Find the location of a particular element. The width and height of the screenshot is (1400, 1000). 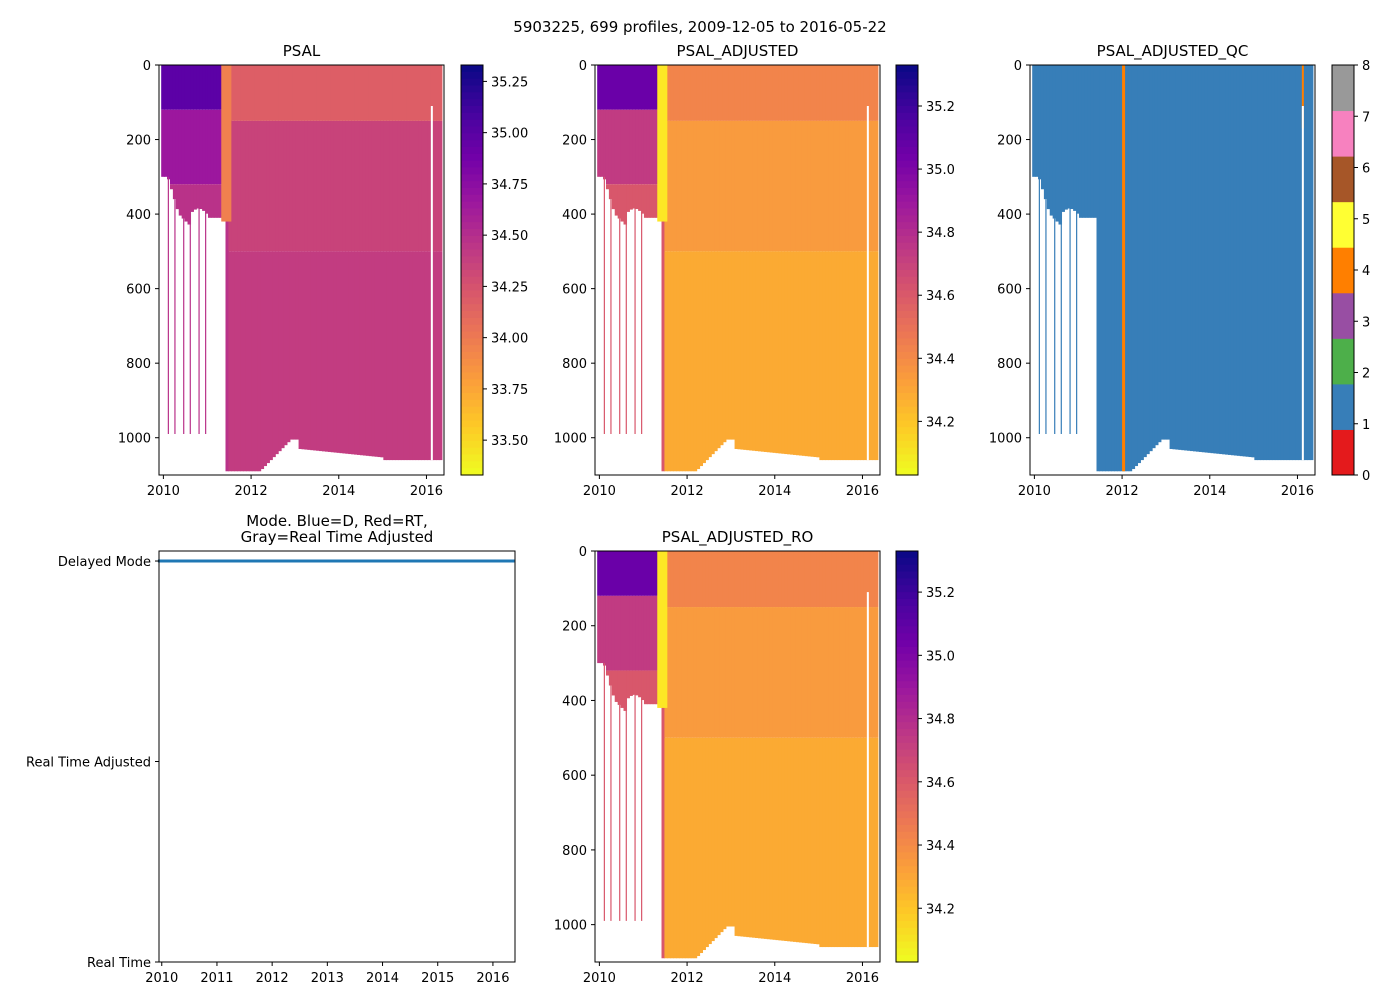

psal-adjusted-ro-ytick-label: 0 is located at coordinates (583, 552).